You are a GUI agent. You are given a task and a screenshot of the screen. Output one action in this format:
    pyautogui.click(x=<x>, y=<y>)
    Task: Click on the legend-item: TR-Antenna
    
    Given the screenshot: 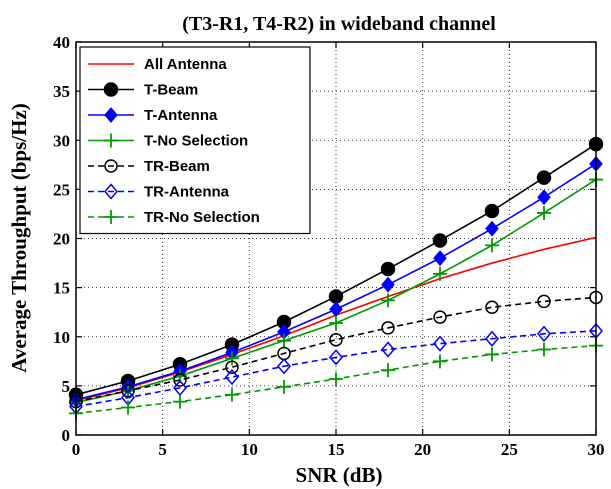 What is the action you would take?
    pyautogui.click(x=159, y=192)
    